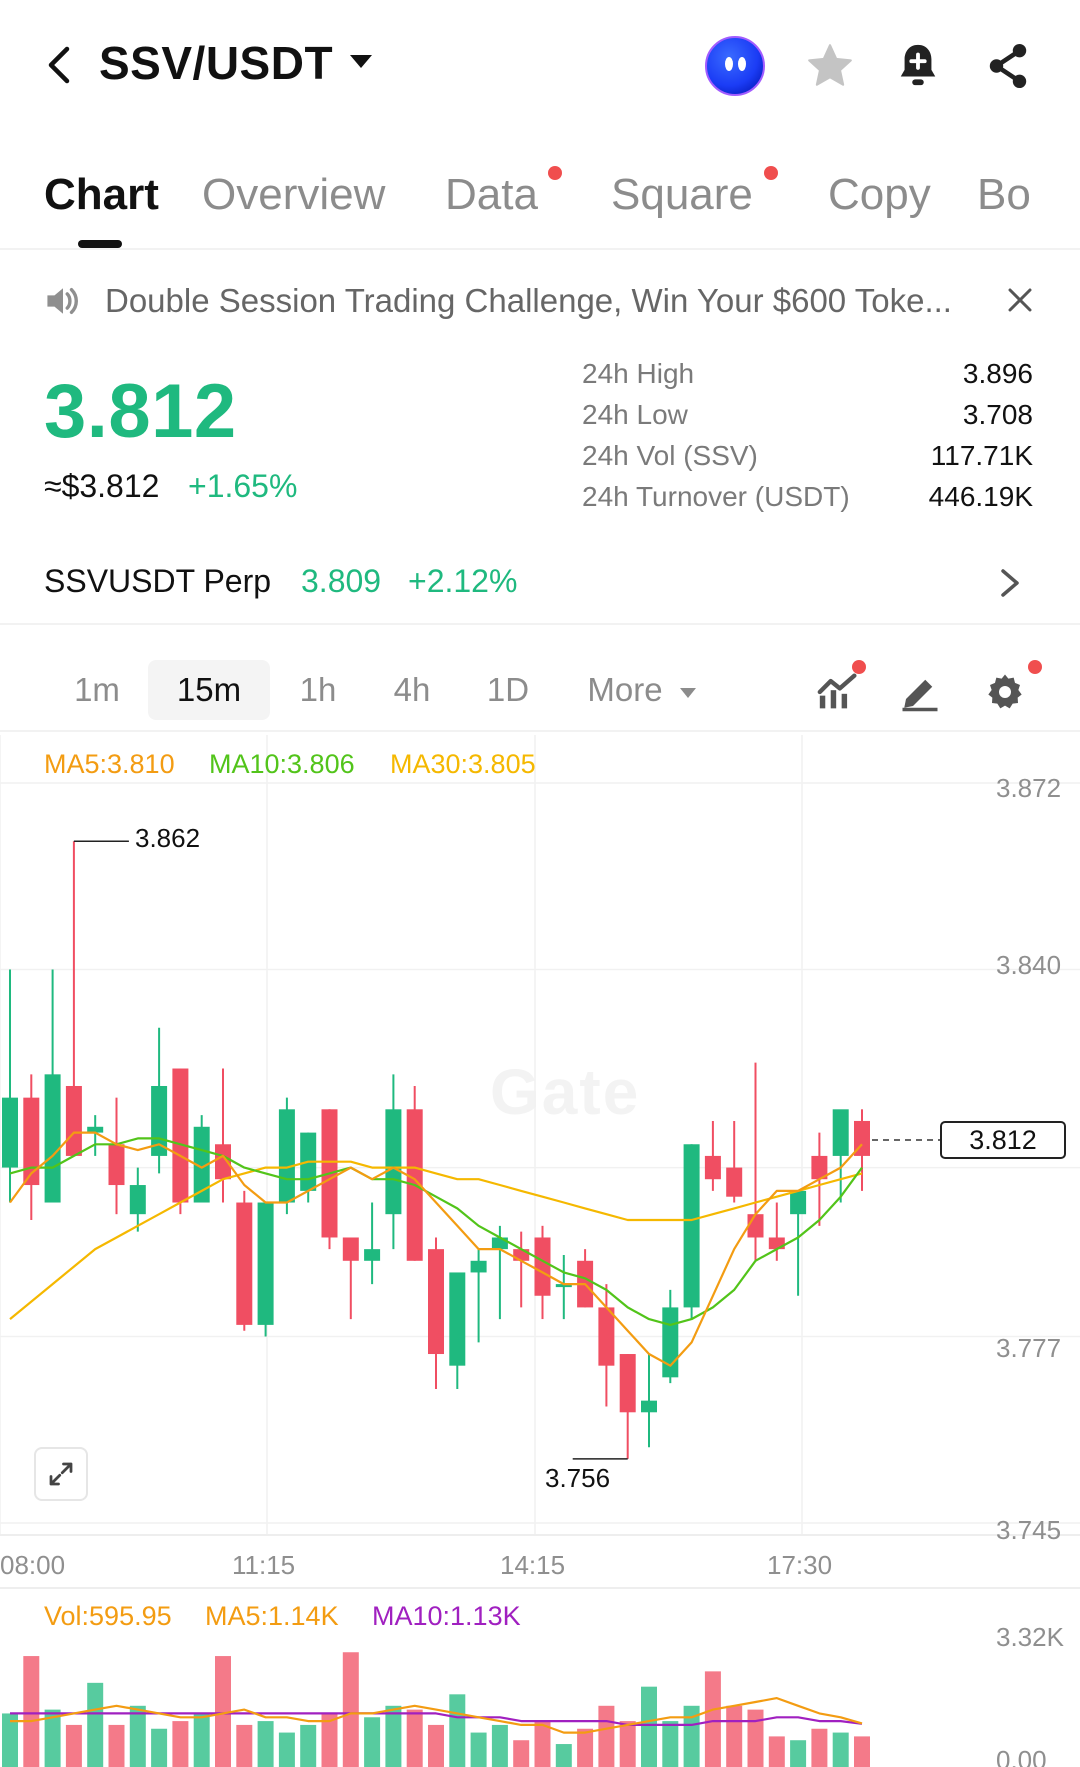  What do you see at coordinates (508, 689) in the screenshot?
I see `interval-1d: 1D` at bounding box center [508, 689].